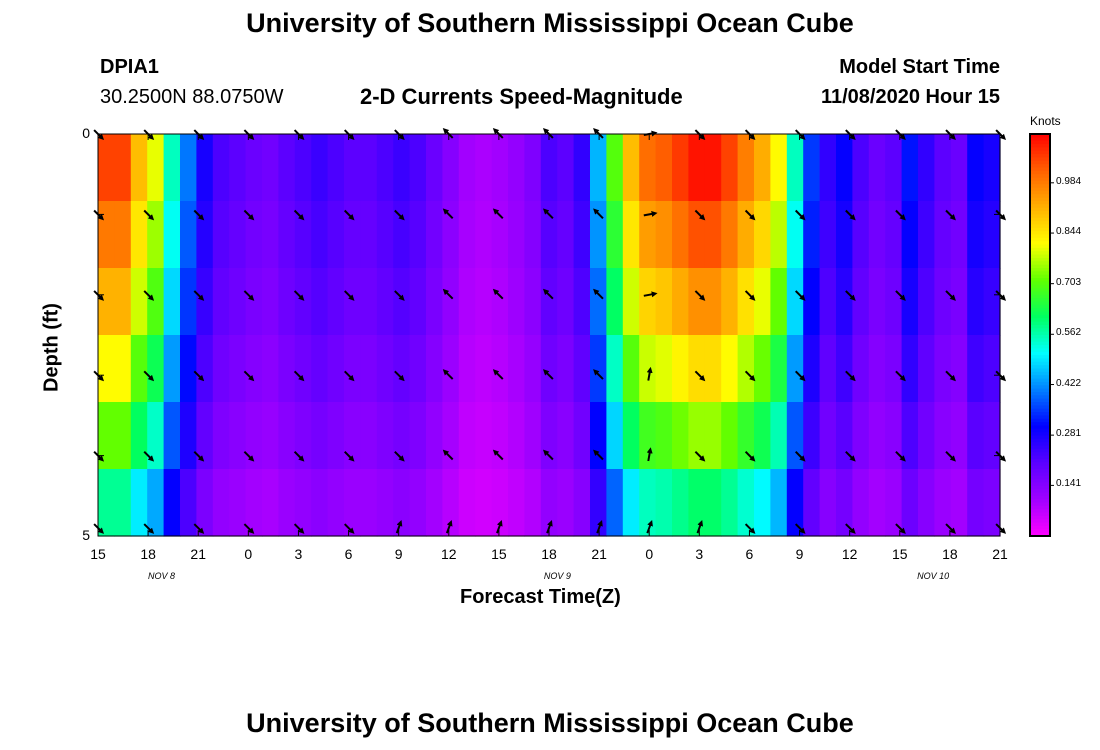 The height and width of the screenshot is (750, 1100). Describe the element at coordinates (1069, 282) in the screenshot. I see `colorbar-tick-label: 0.703` at that location.